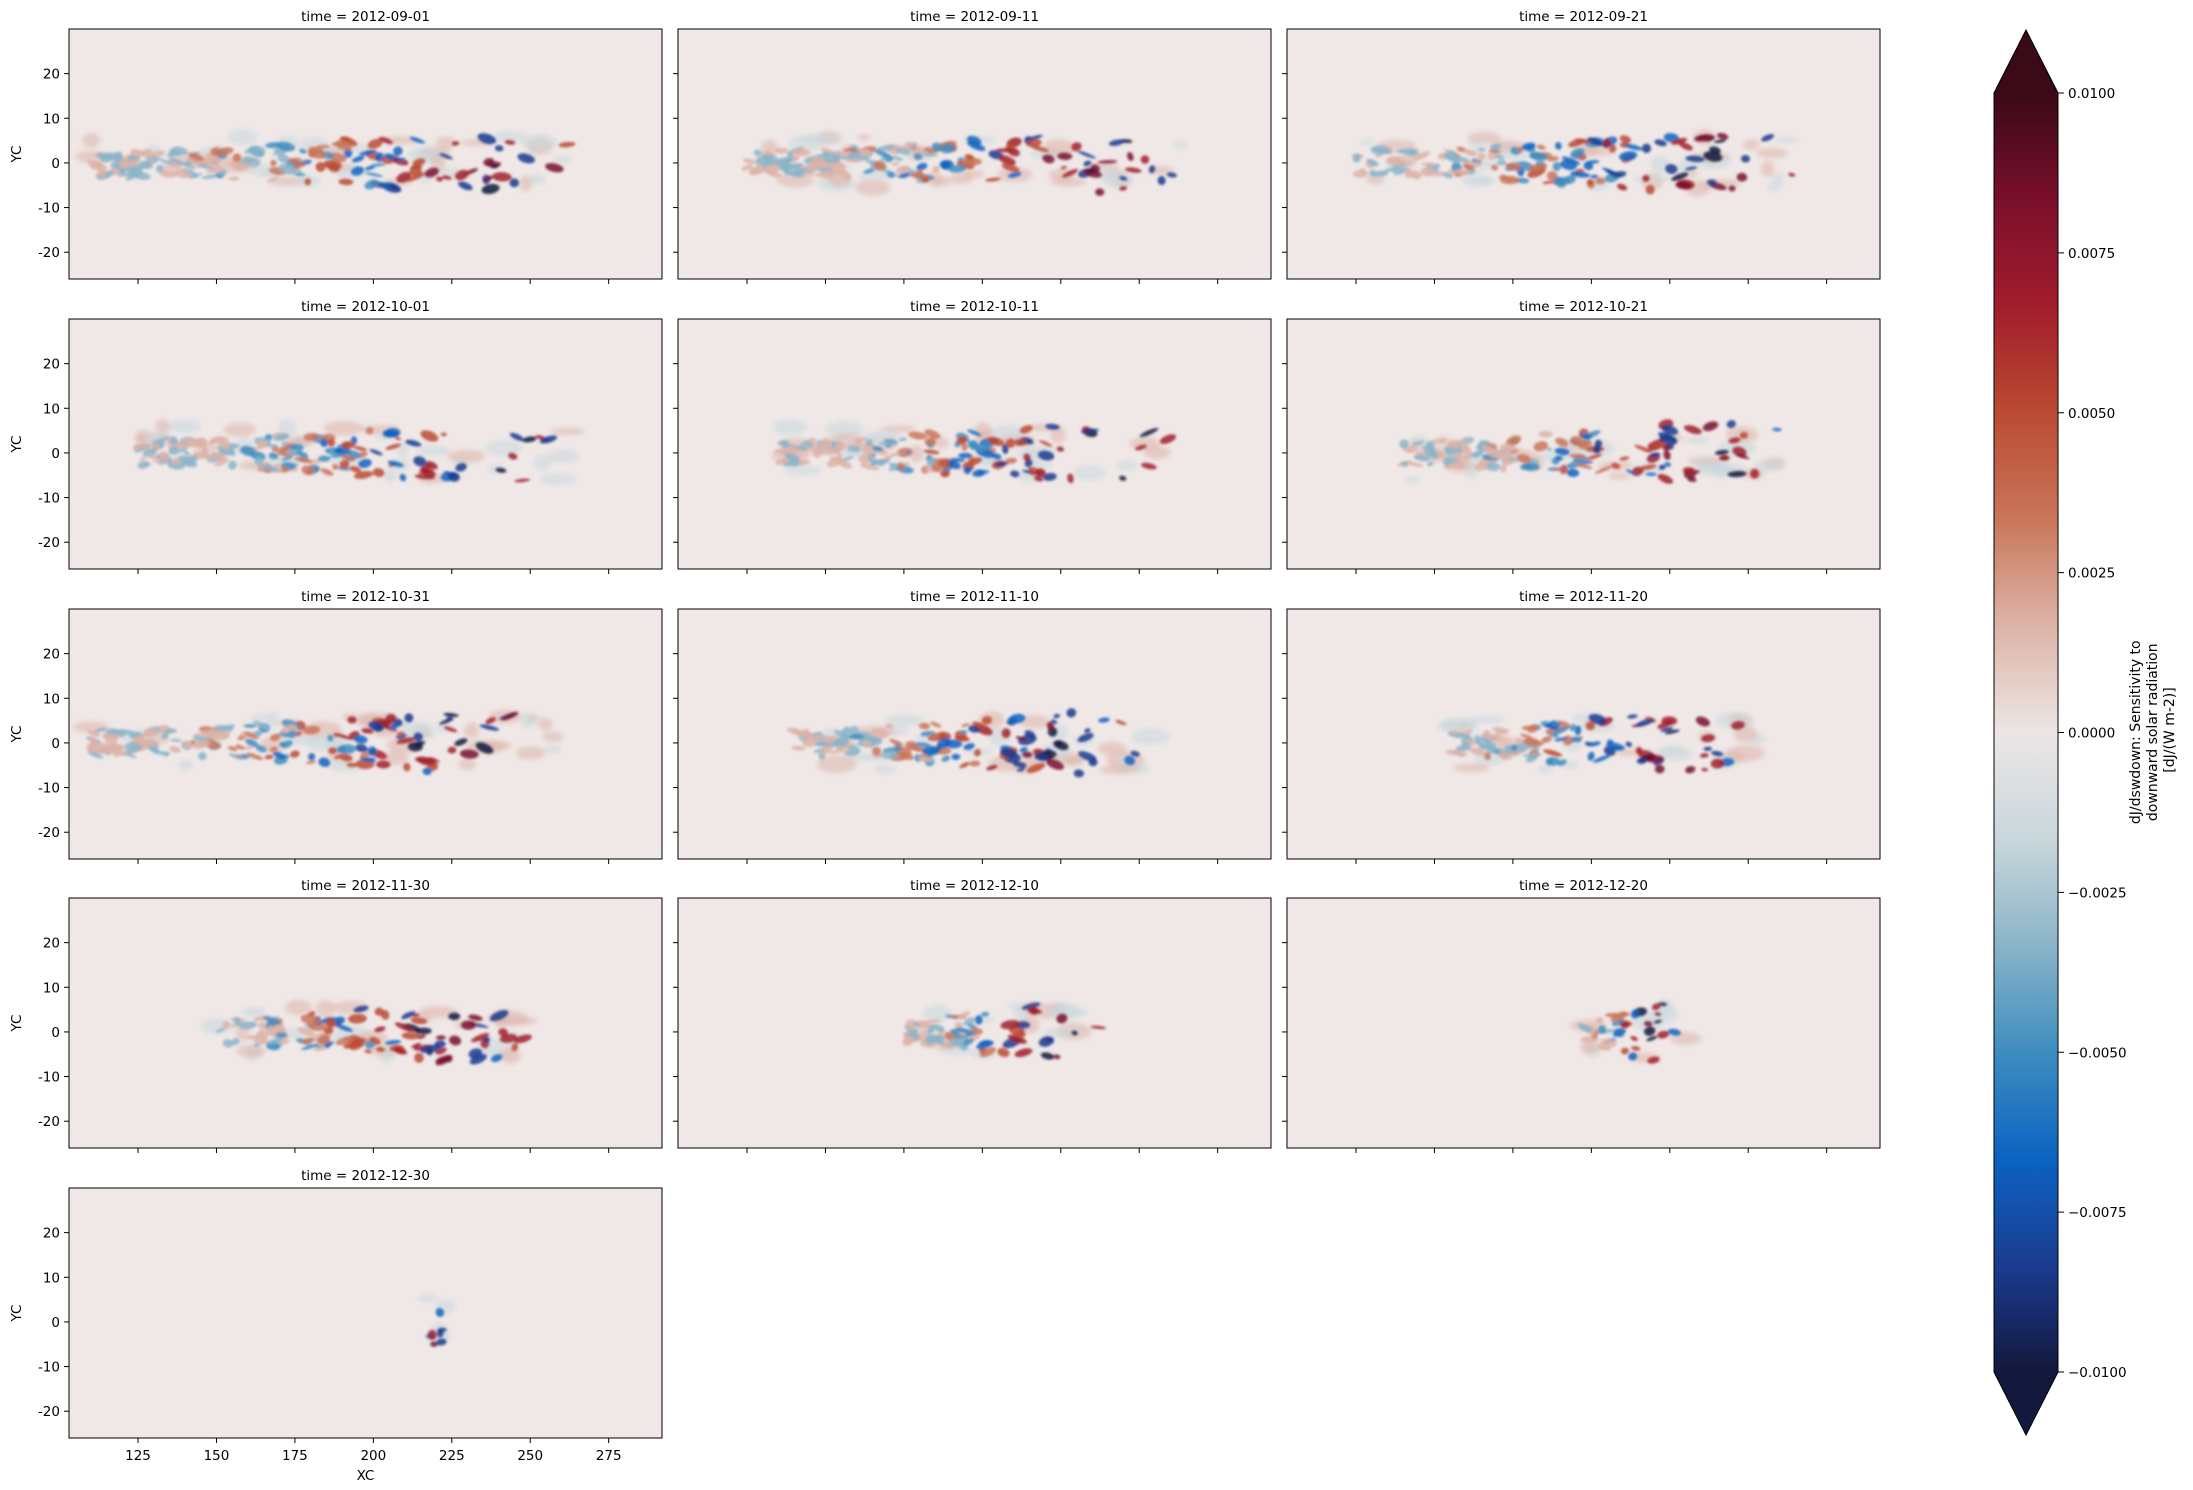  I want to click on x-tick-label: 175, so click(295, 1456).